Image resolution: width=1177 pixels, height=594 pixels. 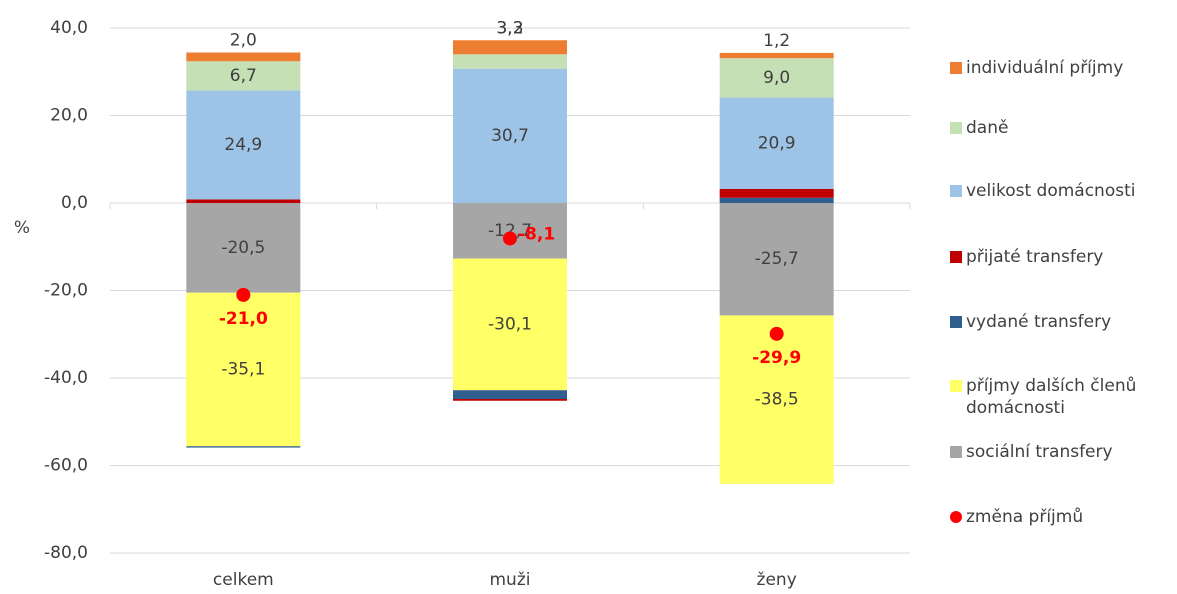 What do you see at coordinates (1039, 452) in the screenshot?
I see `legend-label: sociální transfery` at bounding box center [1039, 452].